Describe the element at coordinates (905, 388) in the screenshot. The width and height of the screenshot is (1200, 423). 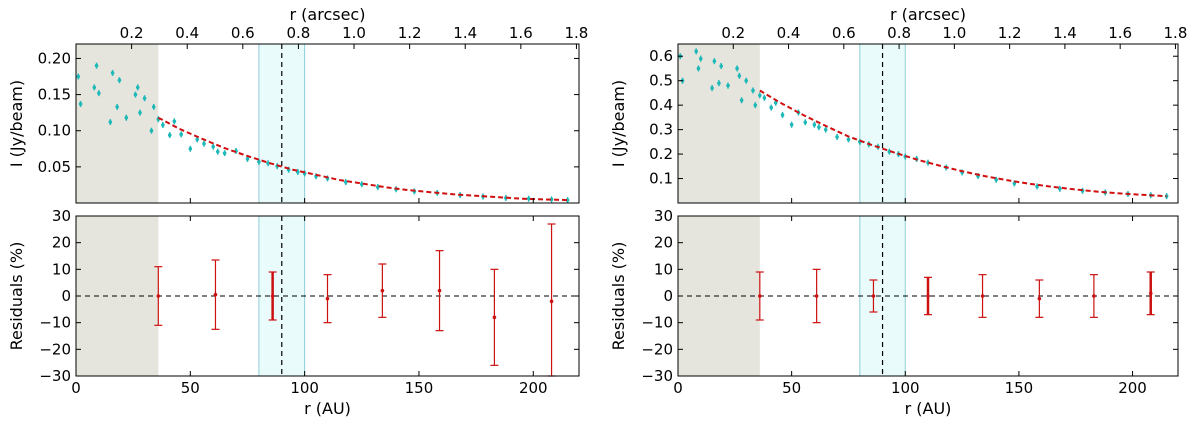
I see `x-tick-label: 100` at that location.